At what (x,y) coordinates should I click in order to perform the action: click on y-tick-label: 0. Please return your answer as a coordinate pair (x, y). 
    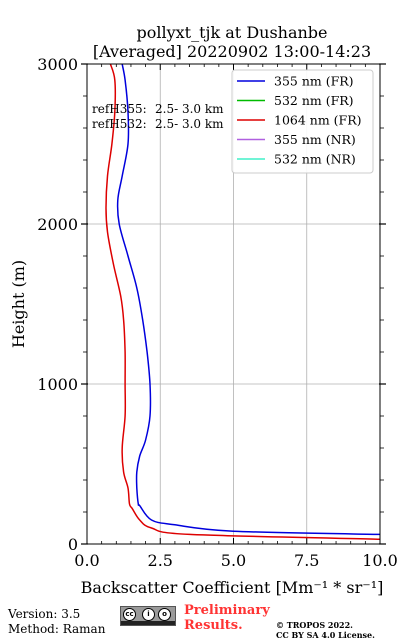
    Looking at the image, I should click on (73, 544).